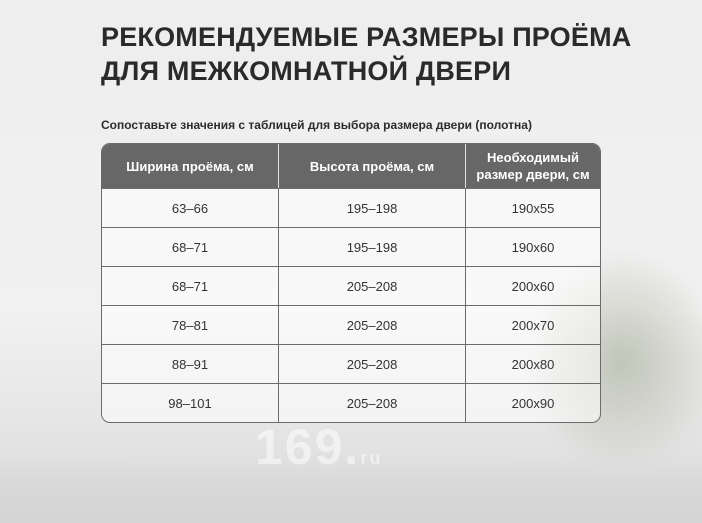 This screenshot has height=523, width=702. Describe the element at coordinates (190, 166) in the screenshot. I see `header-width: Ширина проёма, см` at that location.